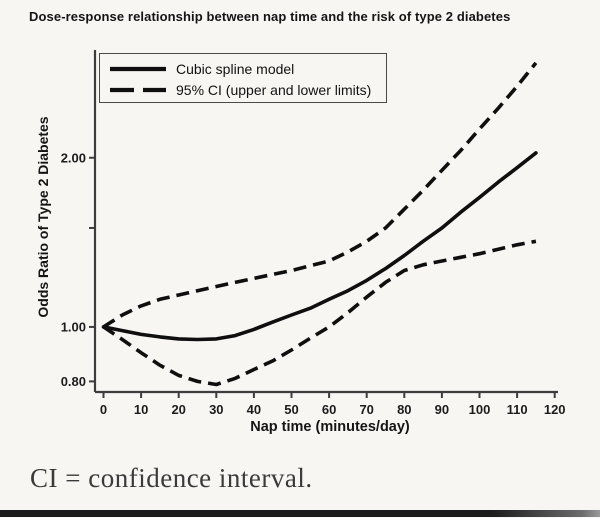 Image resolution: width=600 pixels, height=518 pixels. Describe the element at coordinates (366, 409) in the screenshot. I see `x-tick-label: 70` at that location.